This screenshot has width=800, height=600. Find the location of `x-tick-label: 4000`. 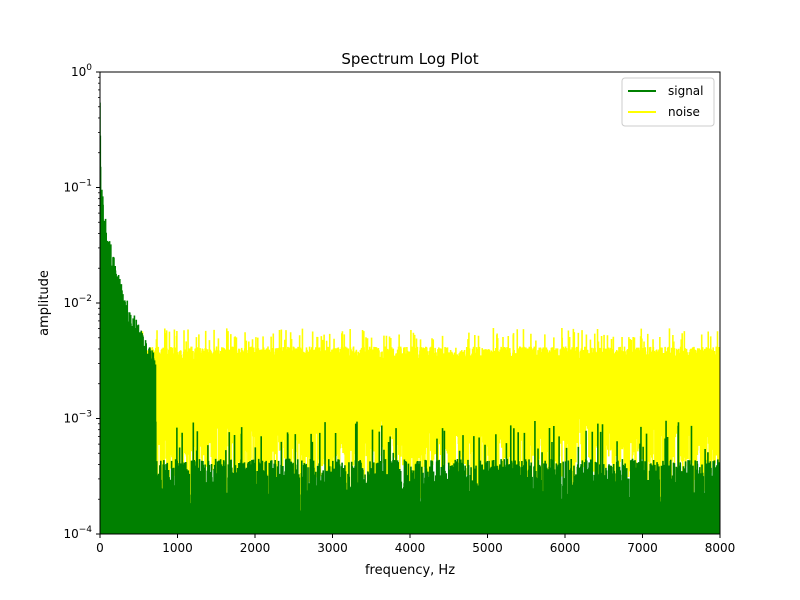

x-tick-label: 4000 is located at coordinates (410, 548).